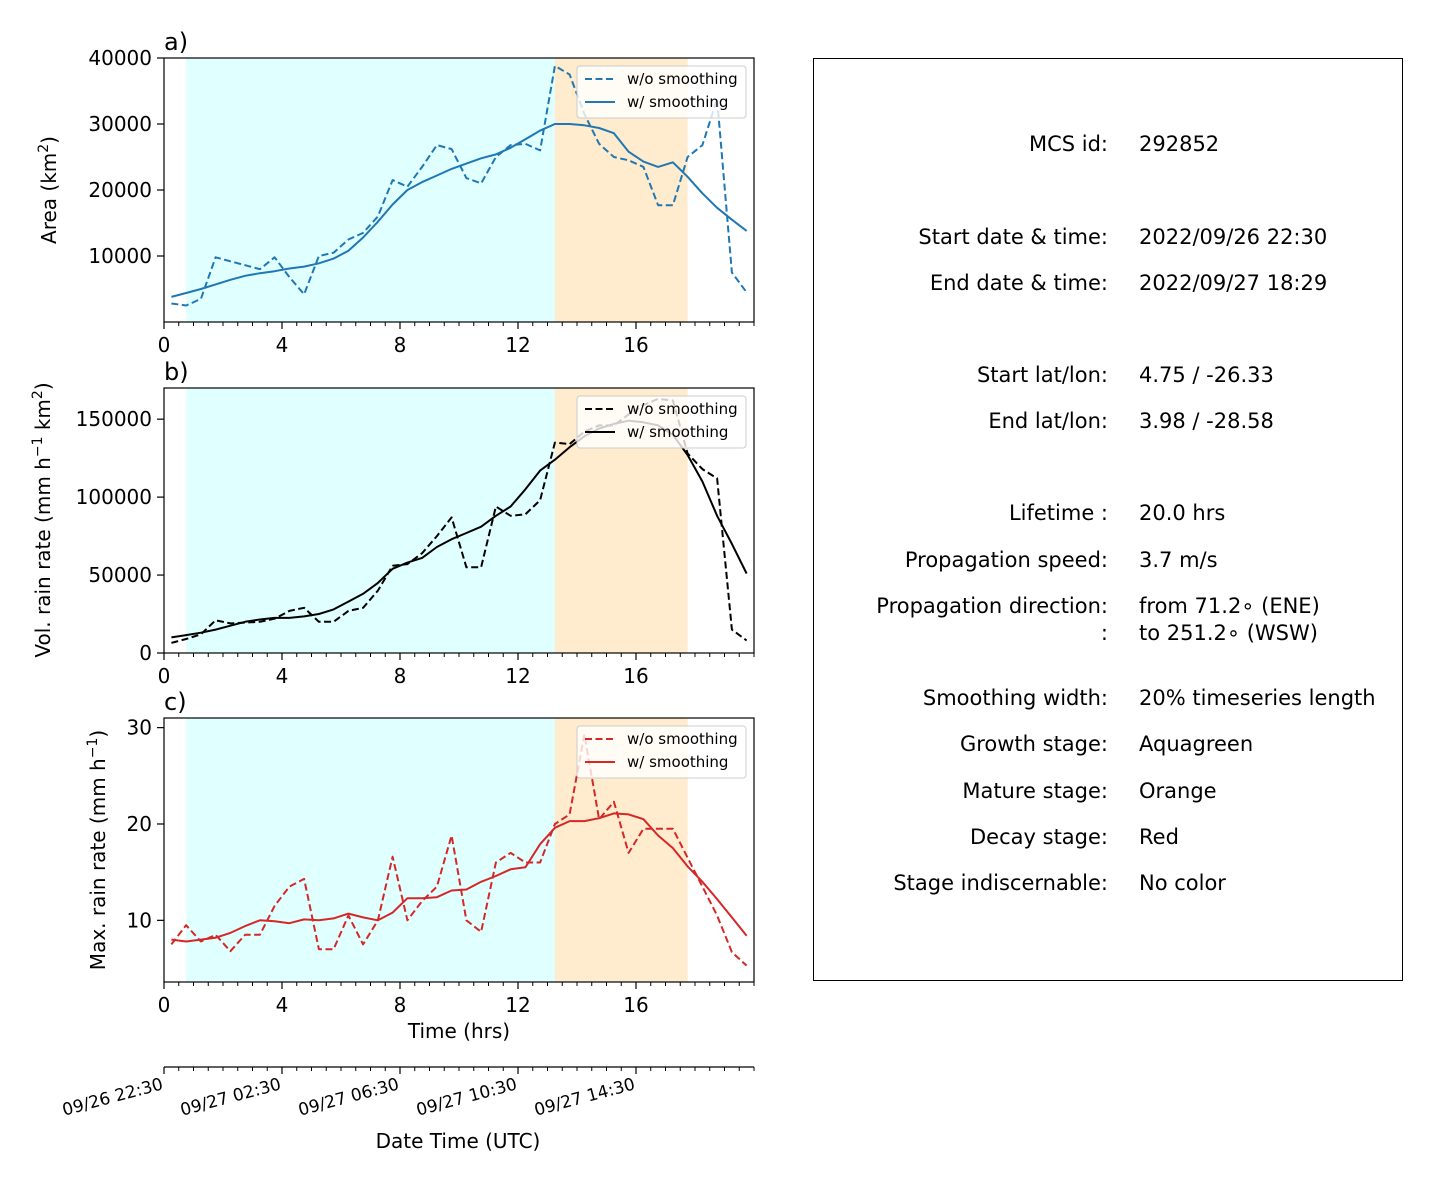 This screenshot has height=1181, width=1433. Describe the element at coordinates (120, 124) in the screenshot. I see `y-tick-label: 30000` at that location.